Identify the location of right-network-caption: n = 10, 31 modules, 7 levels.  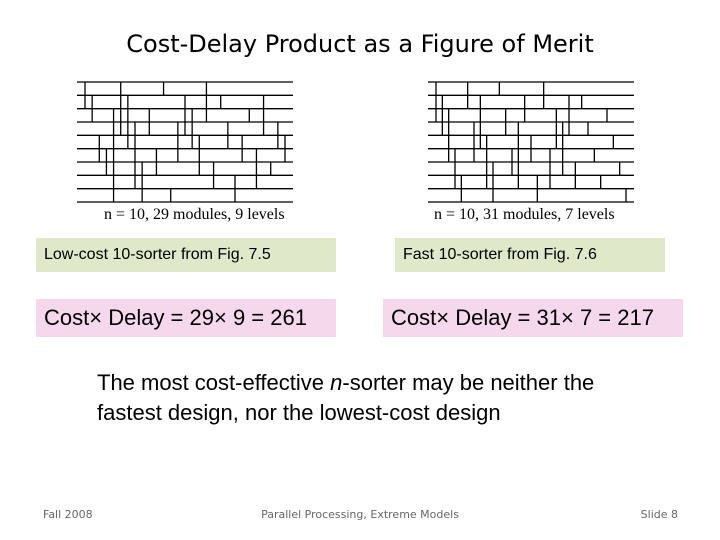
(524, 214).